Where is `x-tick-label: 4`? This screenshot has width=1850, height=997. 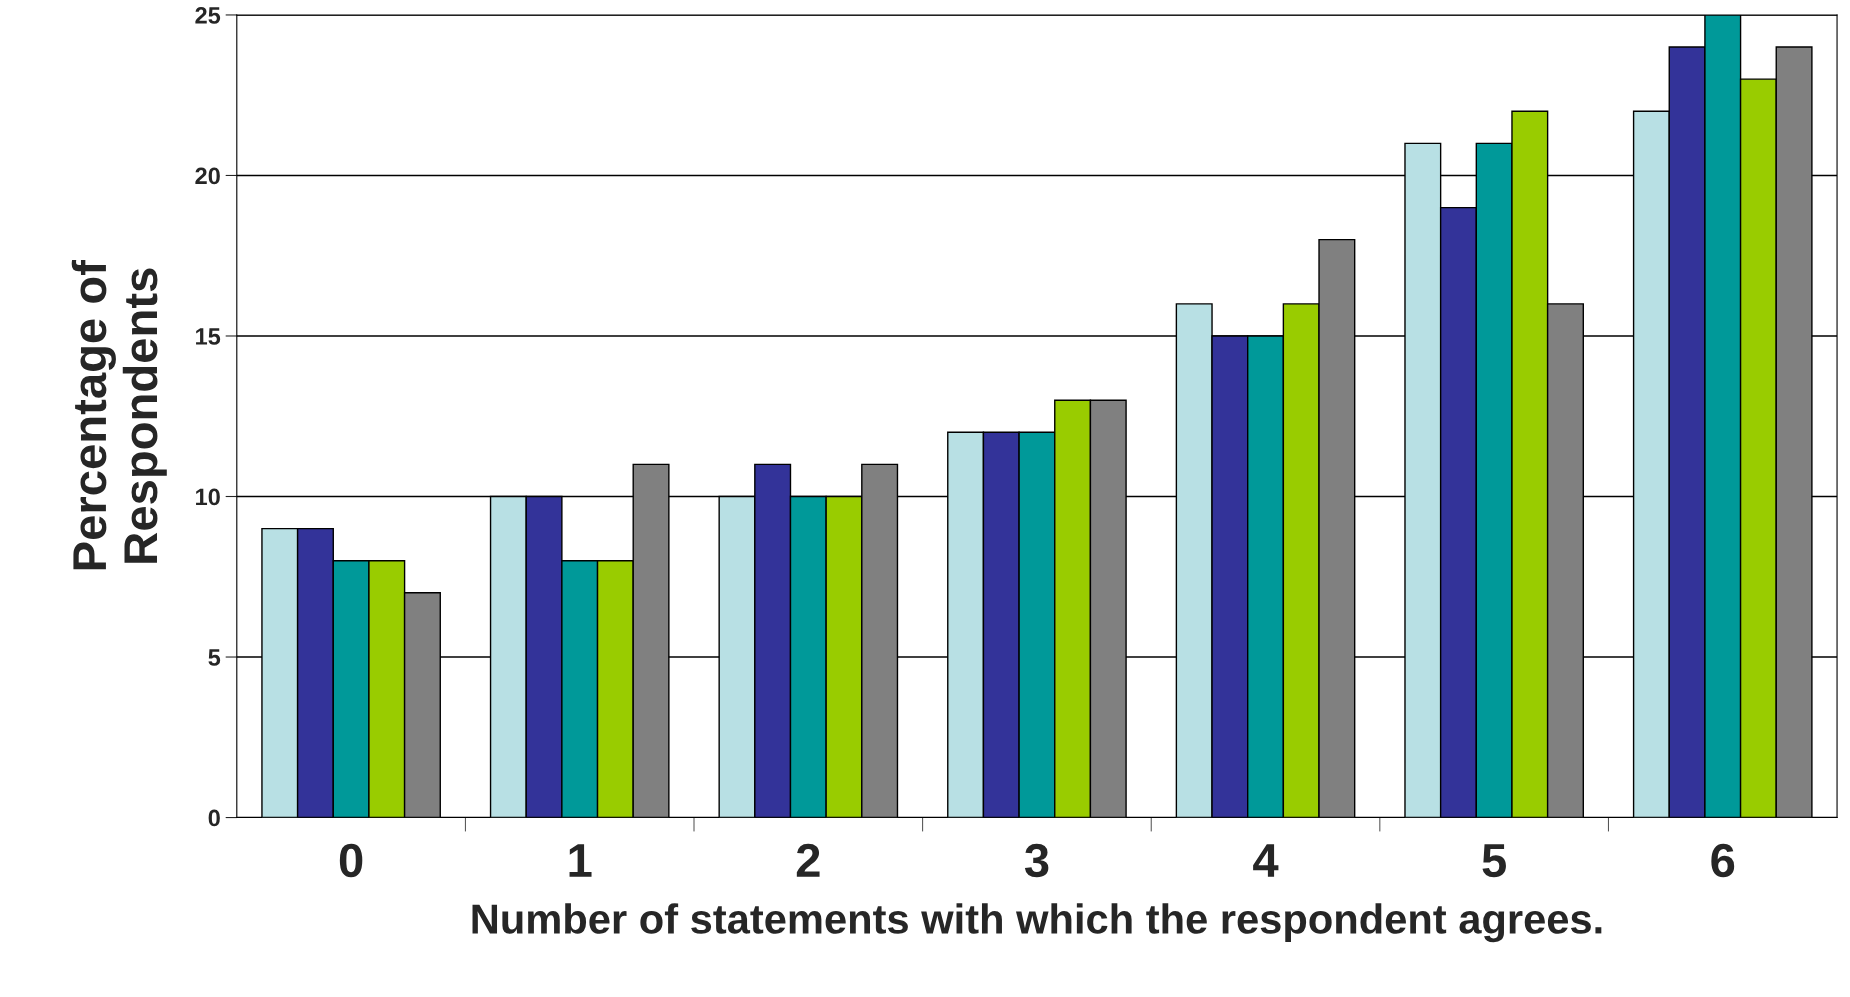 x-tick-label: 4 is located at coordinates (1266, 860).